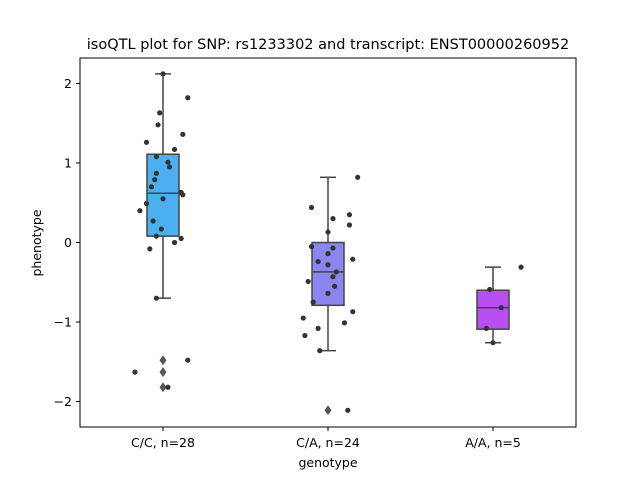 This screenshot has width=640, height=480. What do you see at coordinates (68, 162) in the screenshot?
I see `y-tick-label: 1` at bounding box center [68, 162].